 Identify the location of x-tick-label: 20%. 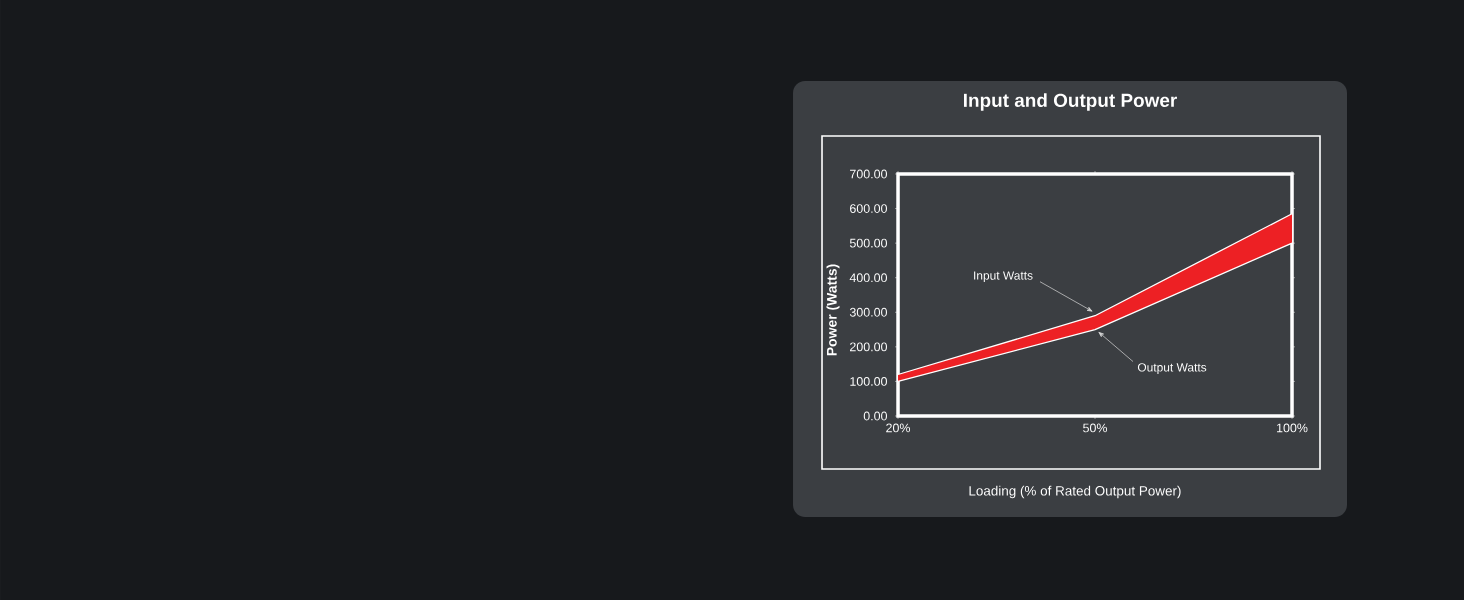
(898, 428).